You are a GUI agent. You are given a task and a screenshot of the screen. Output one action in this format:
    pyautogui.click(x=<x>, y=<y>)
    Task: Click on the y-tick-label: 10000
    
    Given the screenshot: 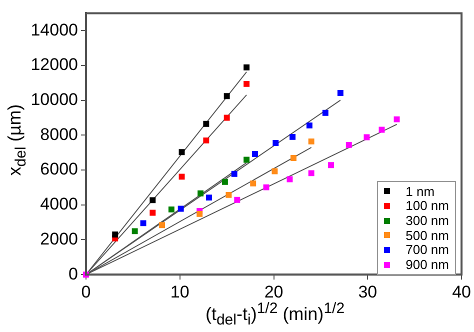 What is the action you would take?
    pyautogui.click(x=54, y=100)
    